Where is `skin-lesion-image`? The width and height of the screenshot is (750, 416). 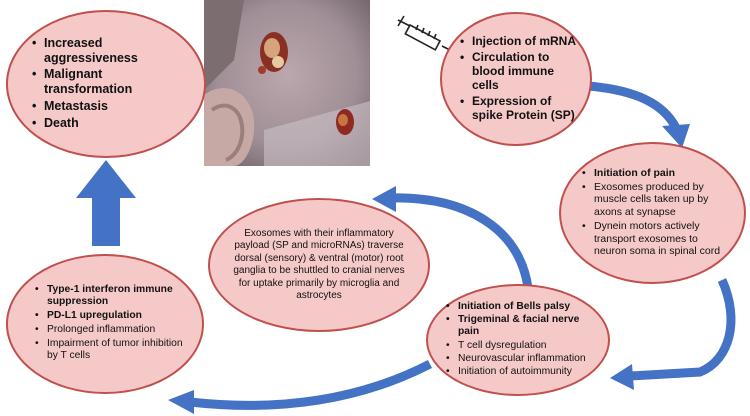 skin-lesion-image is located at coordinates (287, 83).